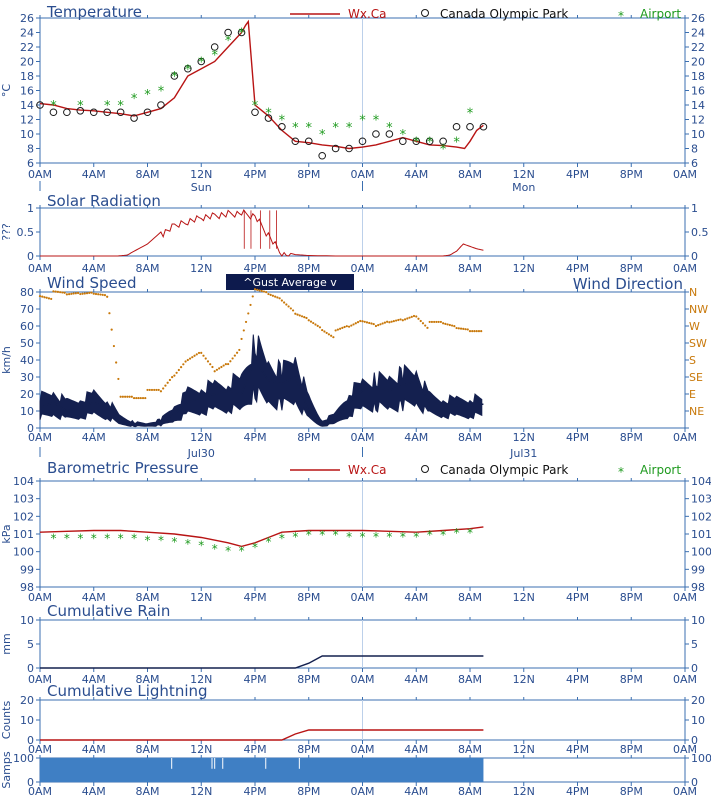 This screenshot has width=711, height=800. What do you see at coordinates (698, 47) in the screenshot?
I see `y-tick-label-right: 22` at bounding box center [698, 47].